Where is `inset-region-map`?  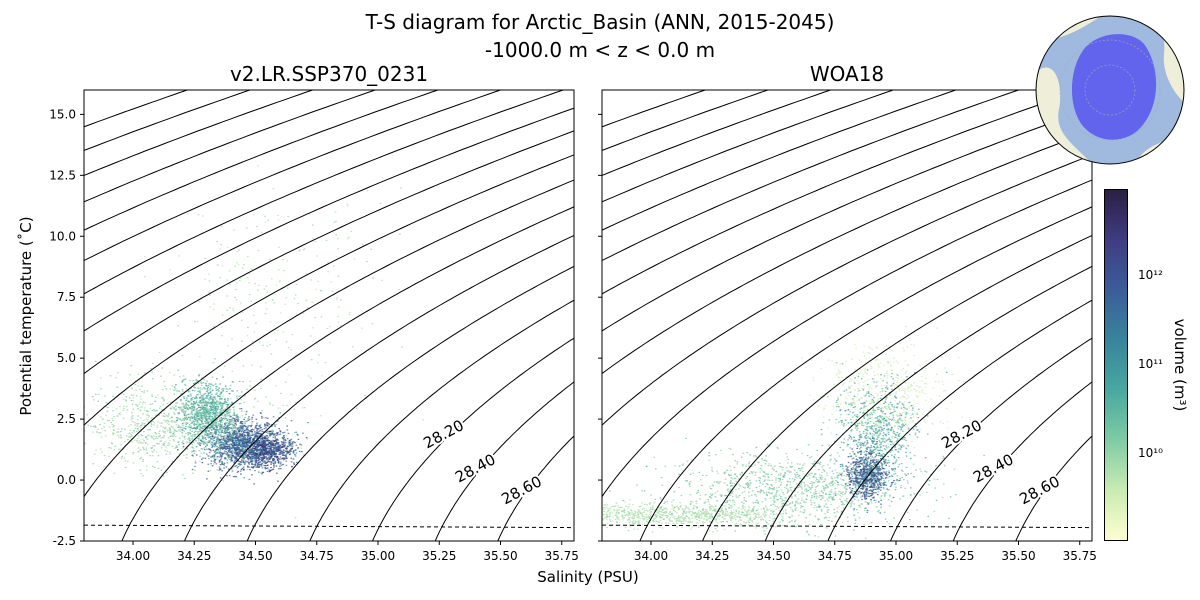
inset-region-map is located at coordinates (1110, 90).